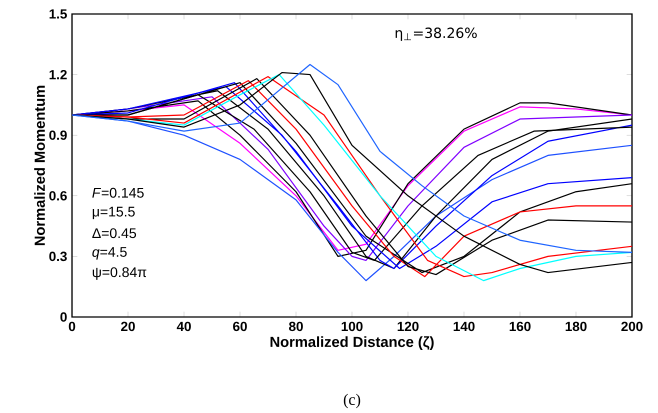 Image resolution: width=658 pixels, height=413 pixels. I want to click on y-tick-label: 0.3, so click(58, 257).